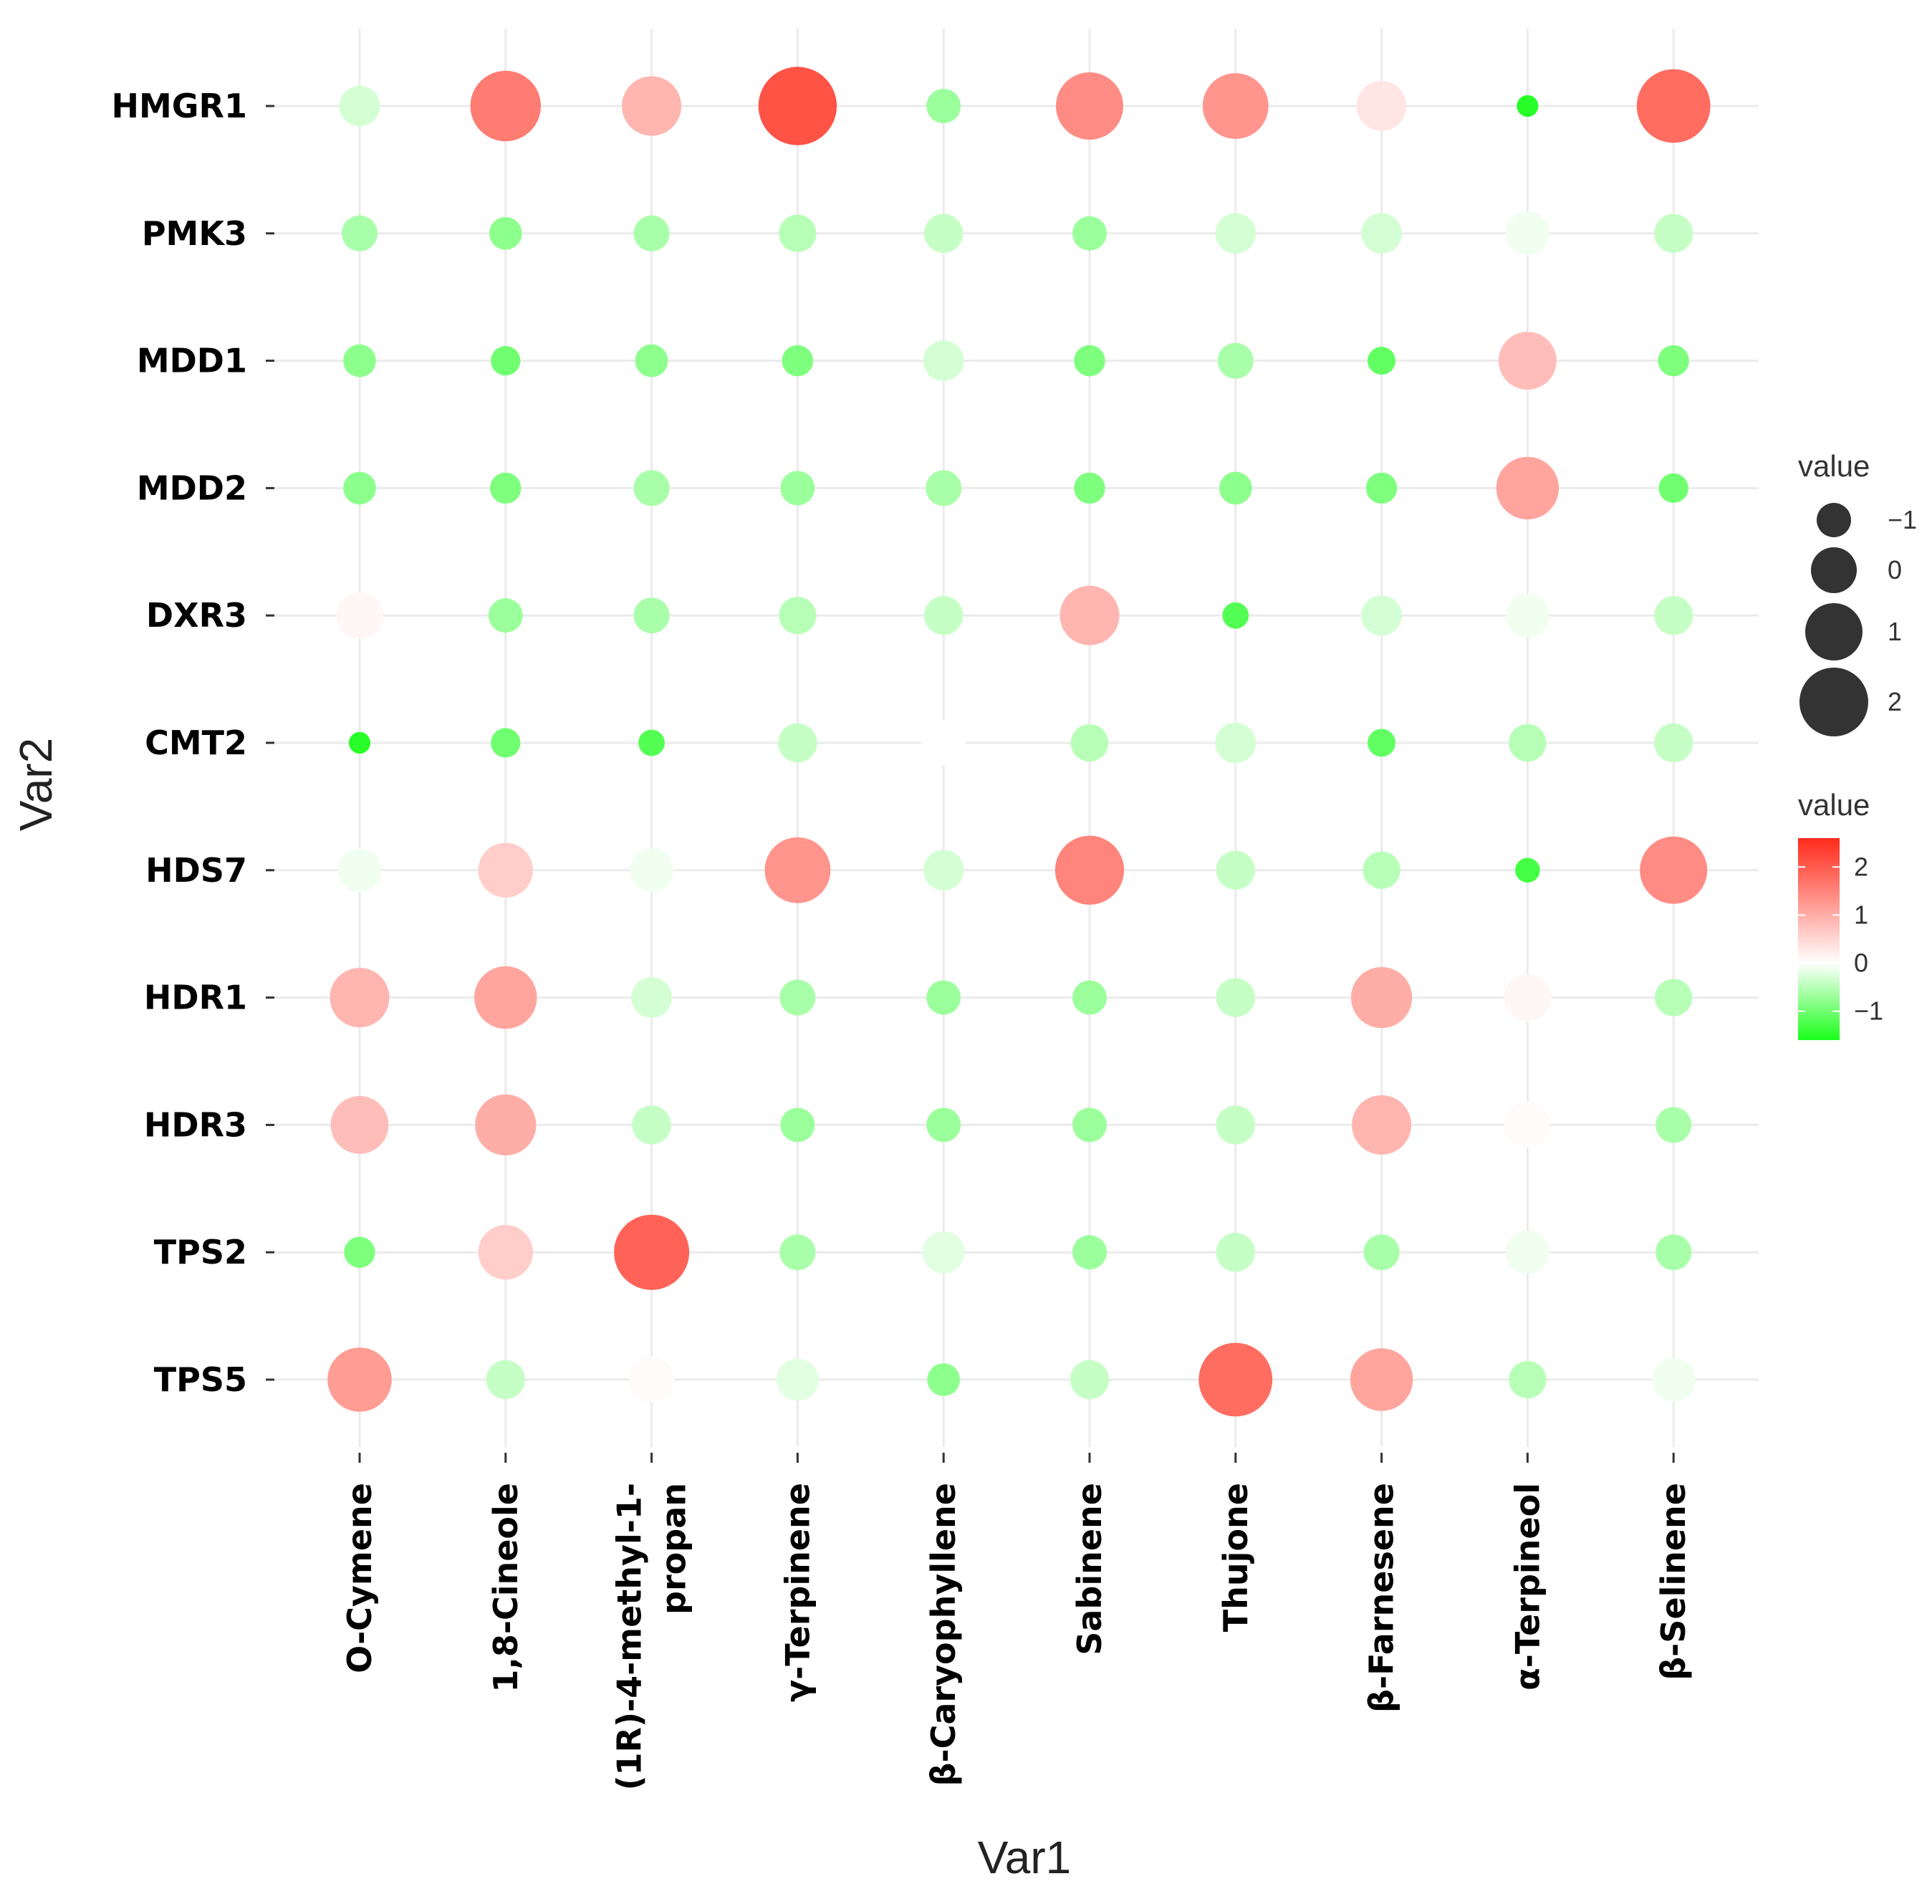 Image resolution: width=1932 pixels, height=1904 pixels. I want to click on size-legend: value −1 0 1 2, so click(1858, 592).